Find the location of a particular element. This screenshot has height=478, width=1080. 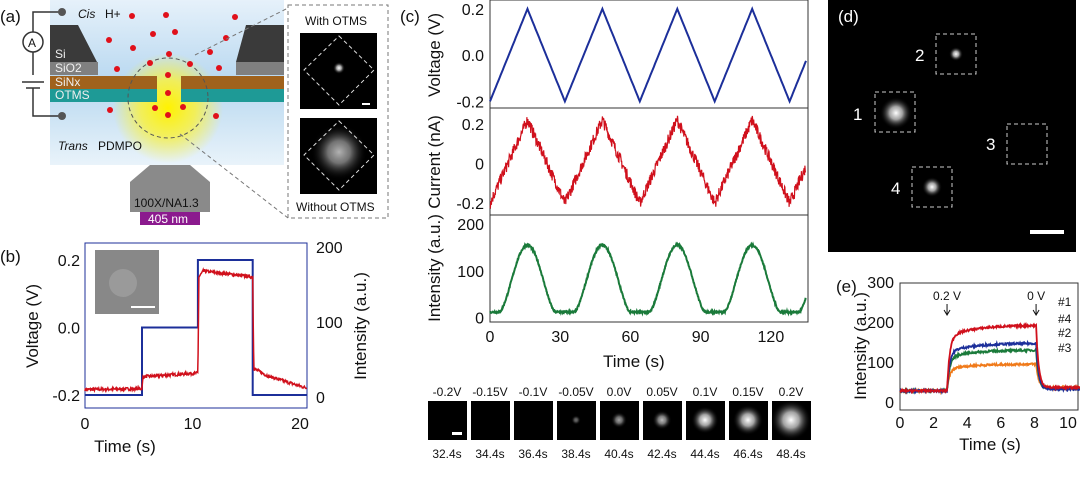

strip-scale-bar is located at coordinates (457, 433).